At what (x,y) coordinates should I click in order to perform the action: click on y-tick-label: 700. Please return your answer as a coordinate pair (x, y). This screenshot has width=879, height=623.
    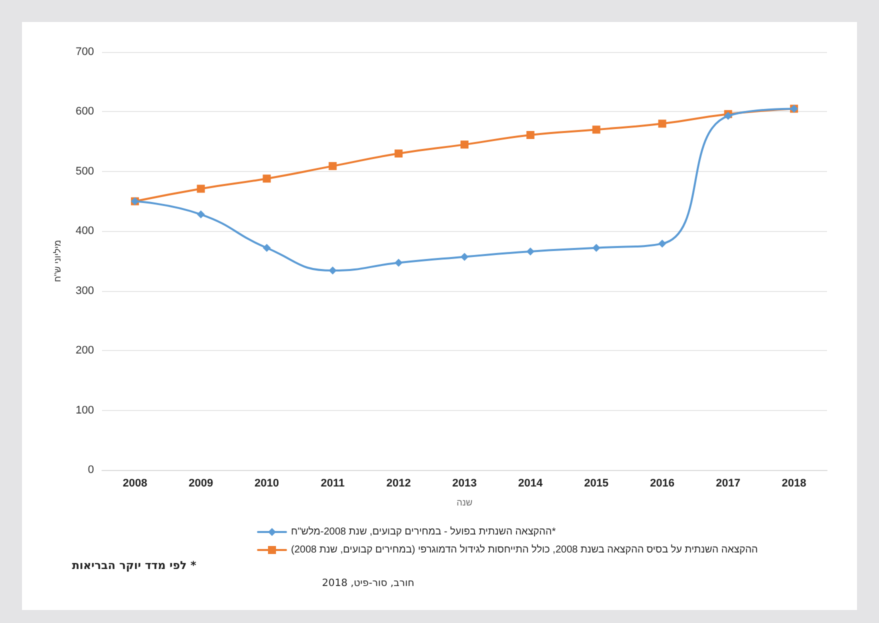
    Looking at the image, I should click on (85, 52).